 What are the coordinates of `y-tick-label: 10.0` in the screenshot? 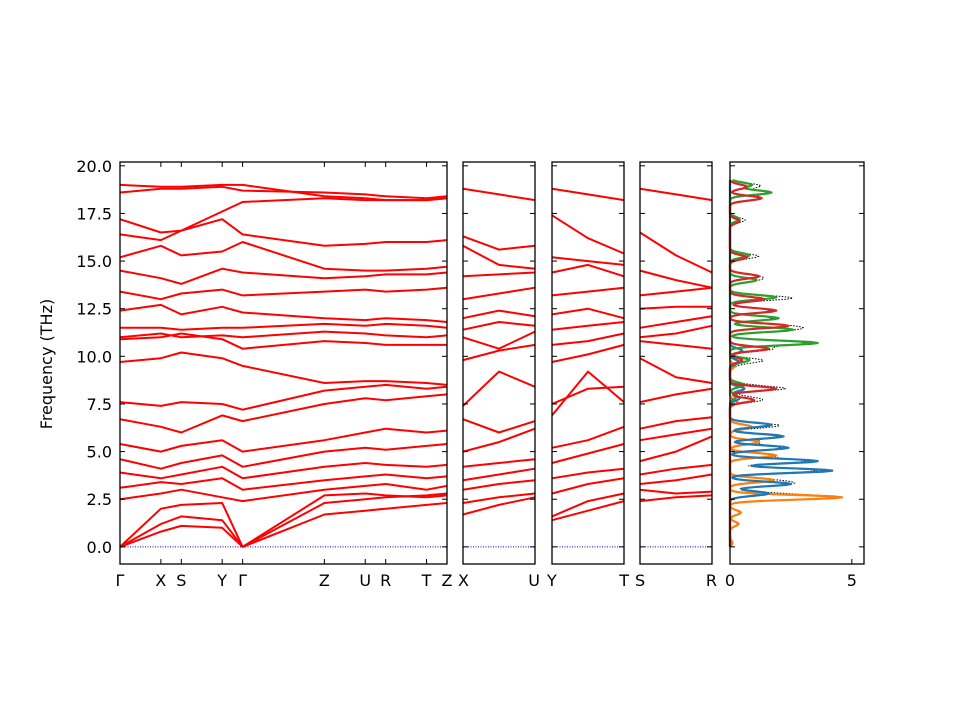 It's located at (94, 356).